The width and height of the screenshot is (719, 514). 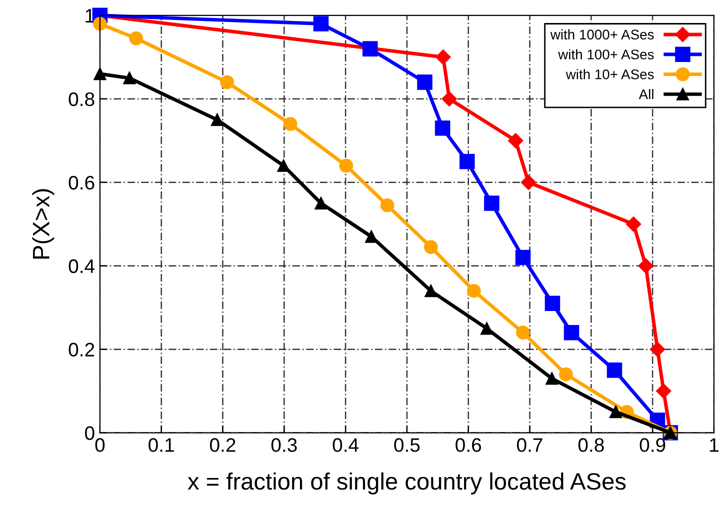 What do you see at coordinates (43, 224) in the screenshot?
I see `y-axis-title: P(X>x)` at bounding box center [43, 224].